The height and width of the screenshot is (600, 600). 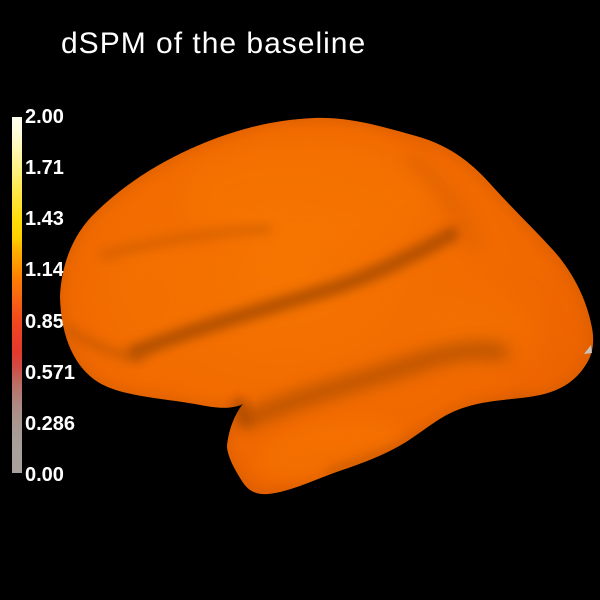 What do you see at coordinates (50, 423) in the screenshot?
I see `colorbar-tick-label: 0.286` at bounding box center [50, 423].